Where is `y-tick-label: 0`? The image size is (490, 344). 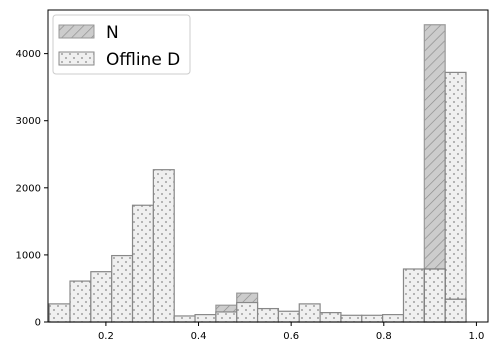 y-tick-label: 0 is located at coordinates (38, 323).